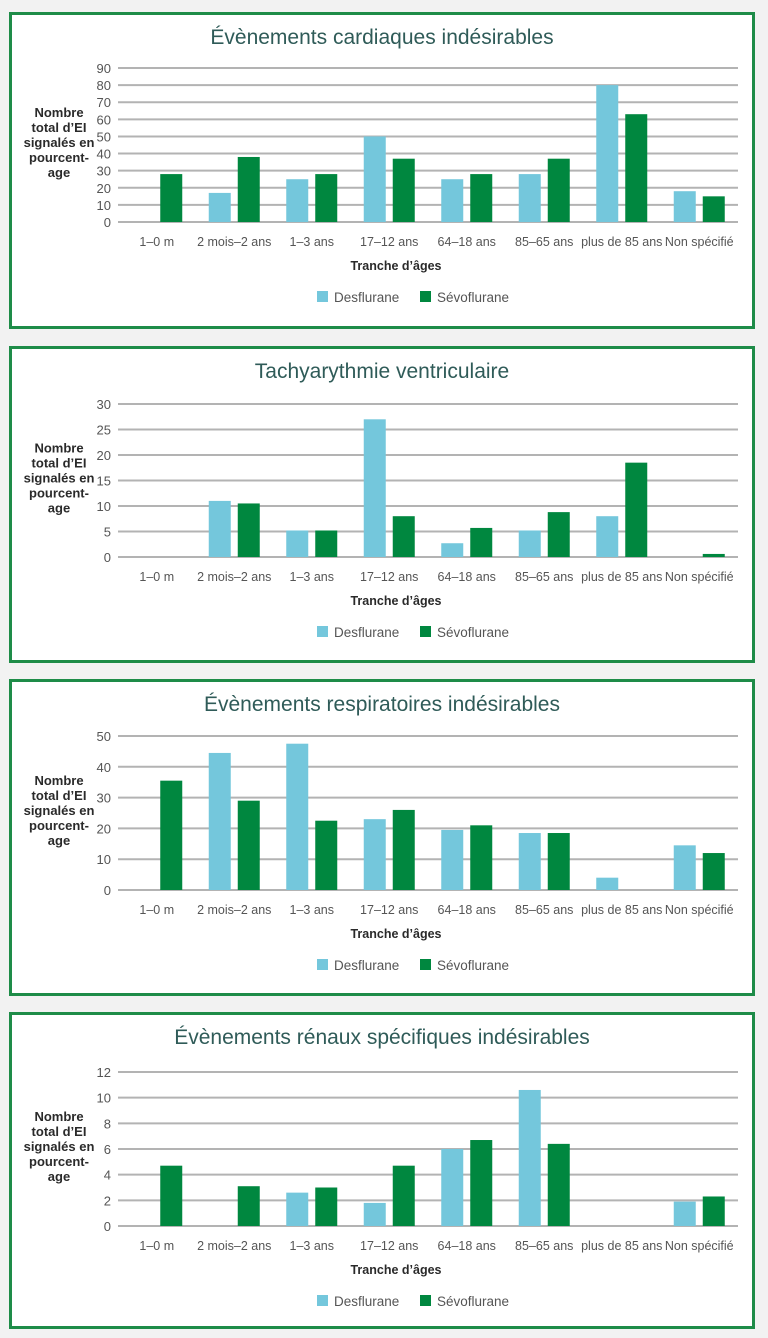  What do you see at coordinates (107, 1149) in the screenshot?
I see `y-tick-label: 6` at bounding box center [107, 1149].